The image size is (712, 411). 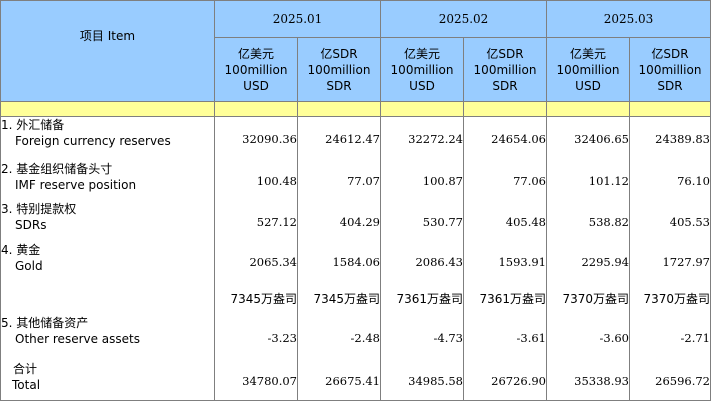 What do you see at coordinates (422, 262) in the screenshot?
I see `value-cell: 2086.43` at bounding box center [422, 262].